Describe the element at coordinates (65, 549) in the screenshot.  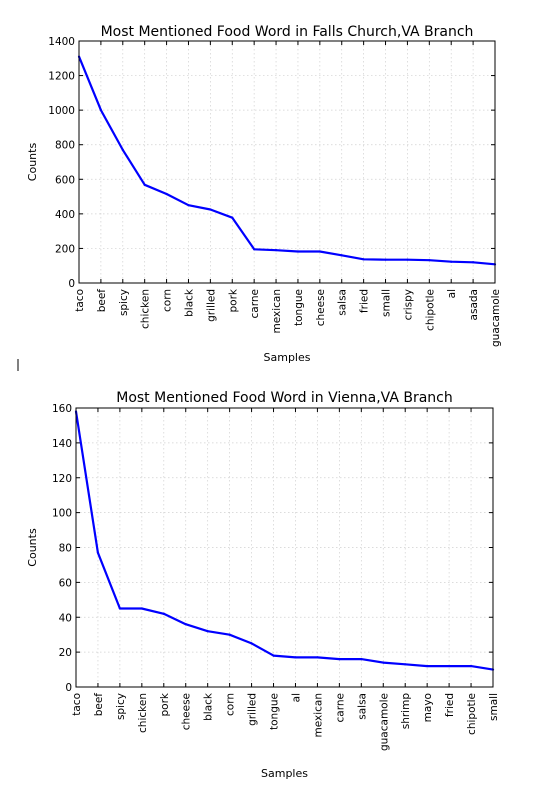
I see `y-tick-label: 80` at that location.